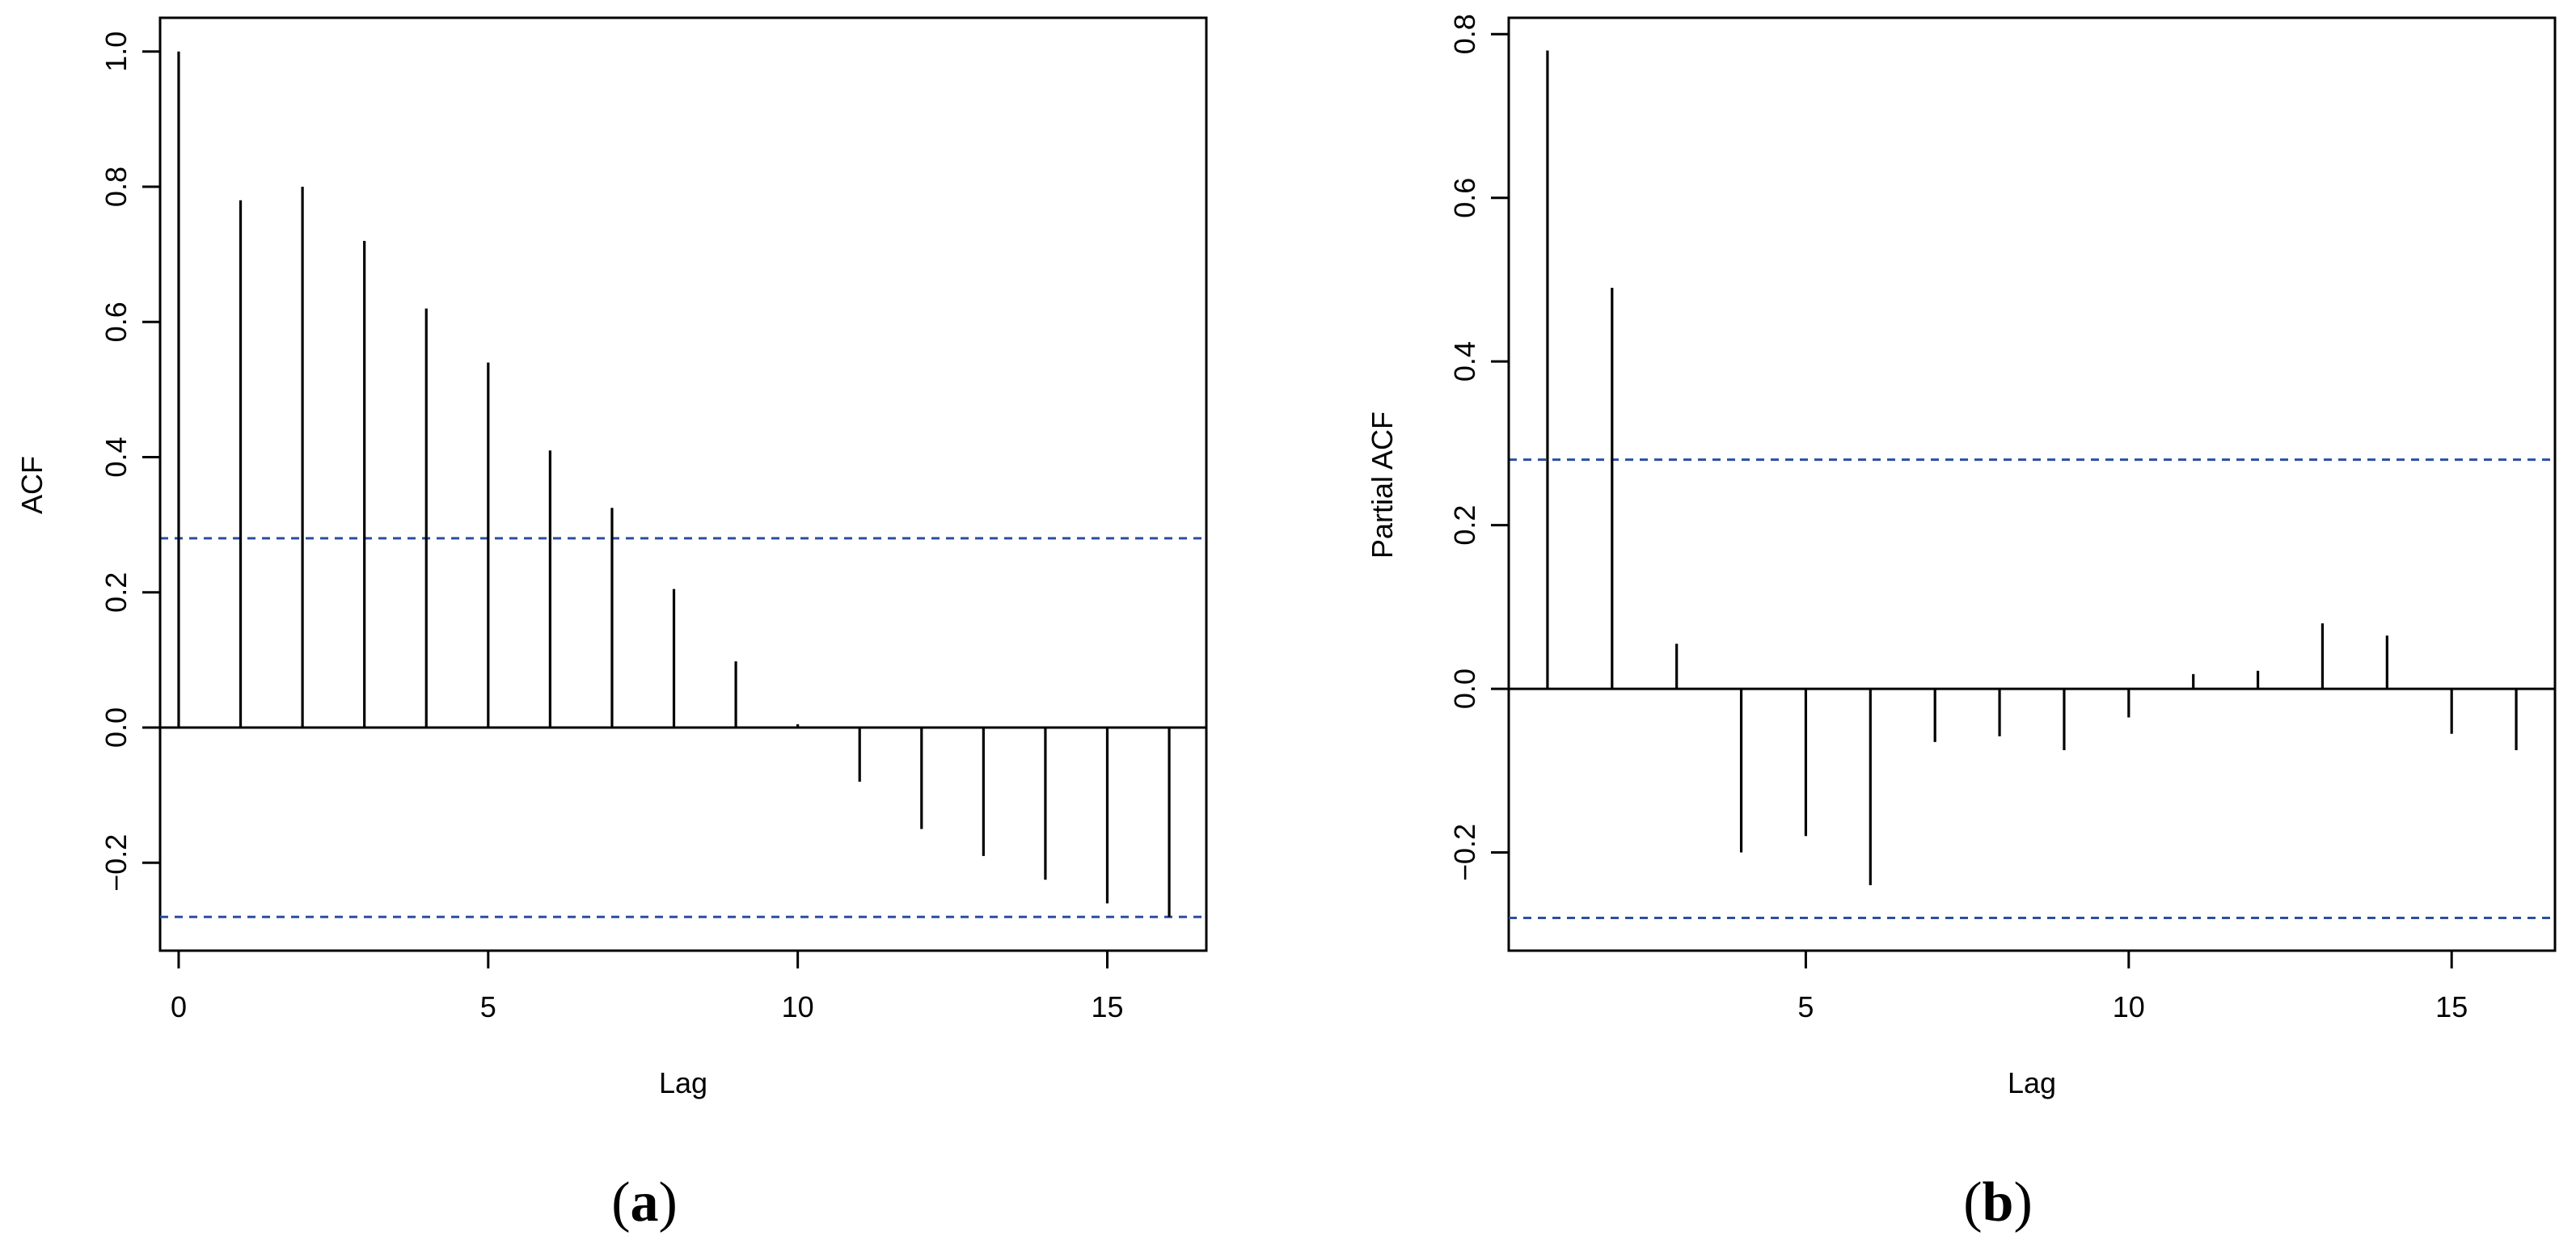  Describe the element at coordinates (798, 1007) in the screenshot. I see `acf-x-tick-label: 10` at that location.